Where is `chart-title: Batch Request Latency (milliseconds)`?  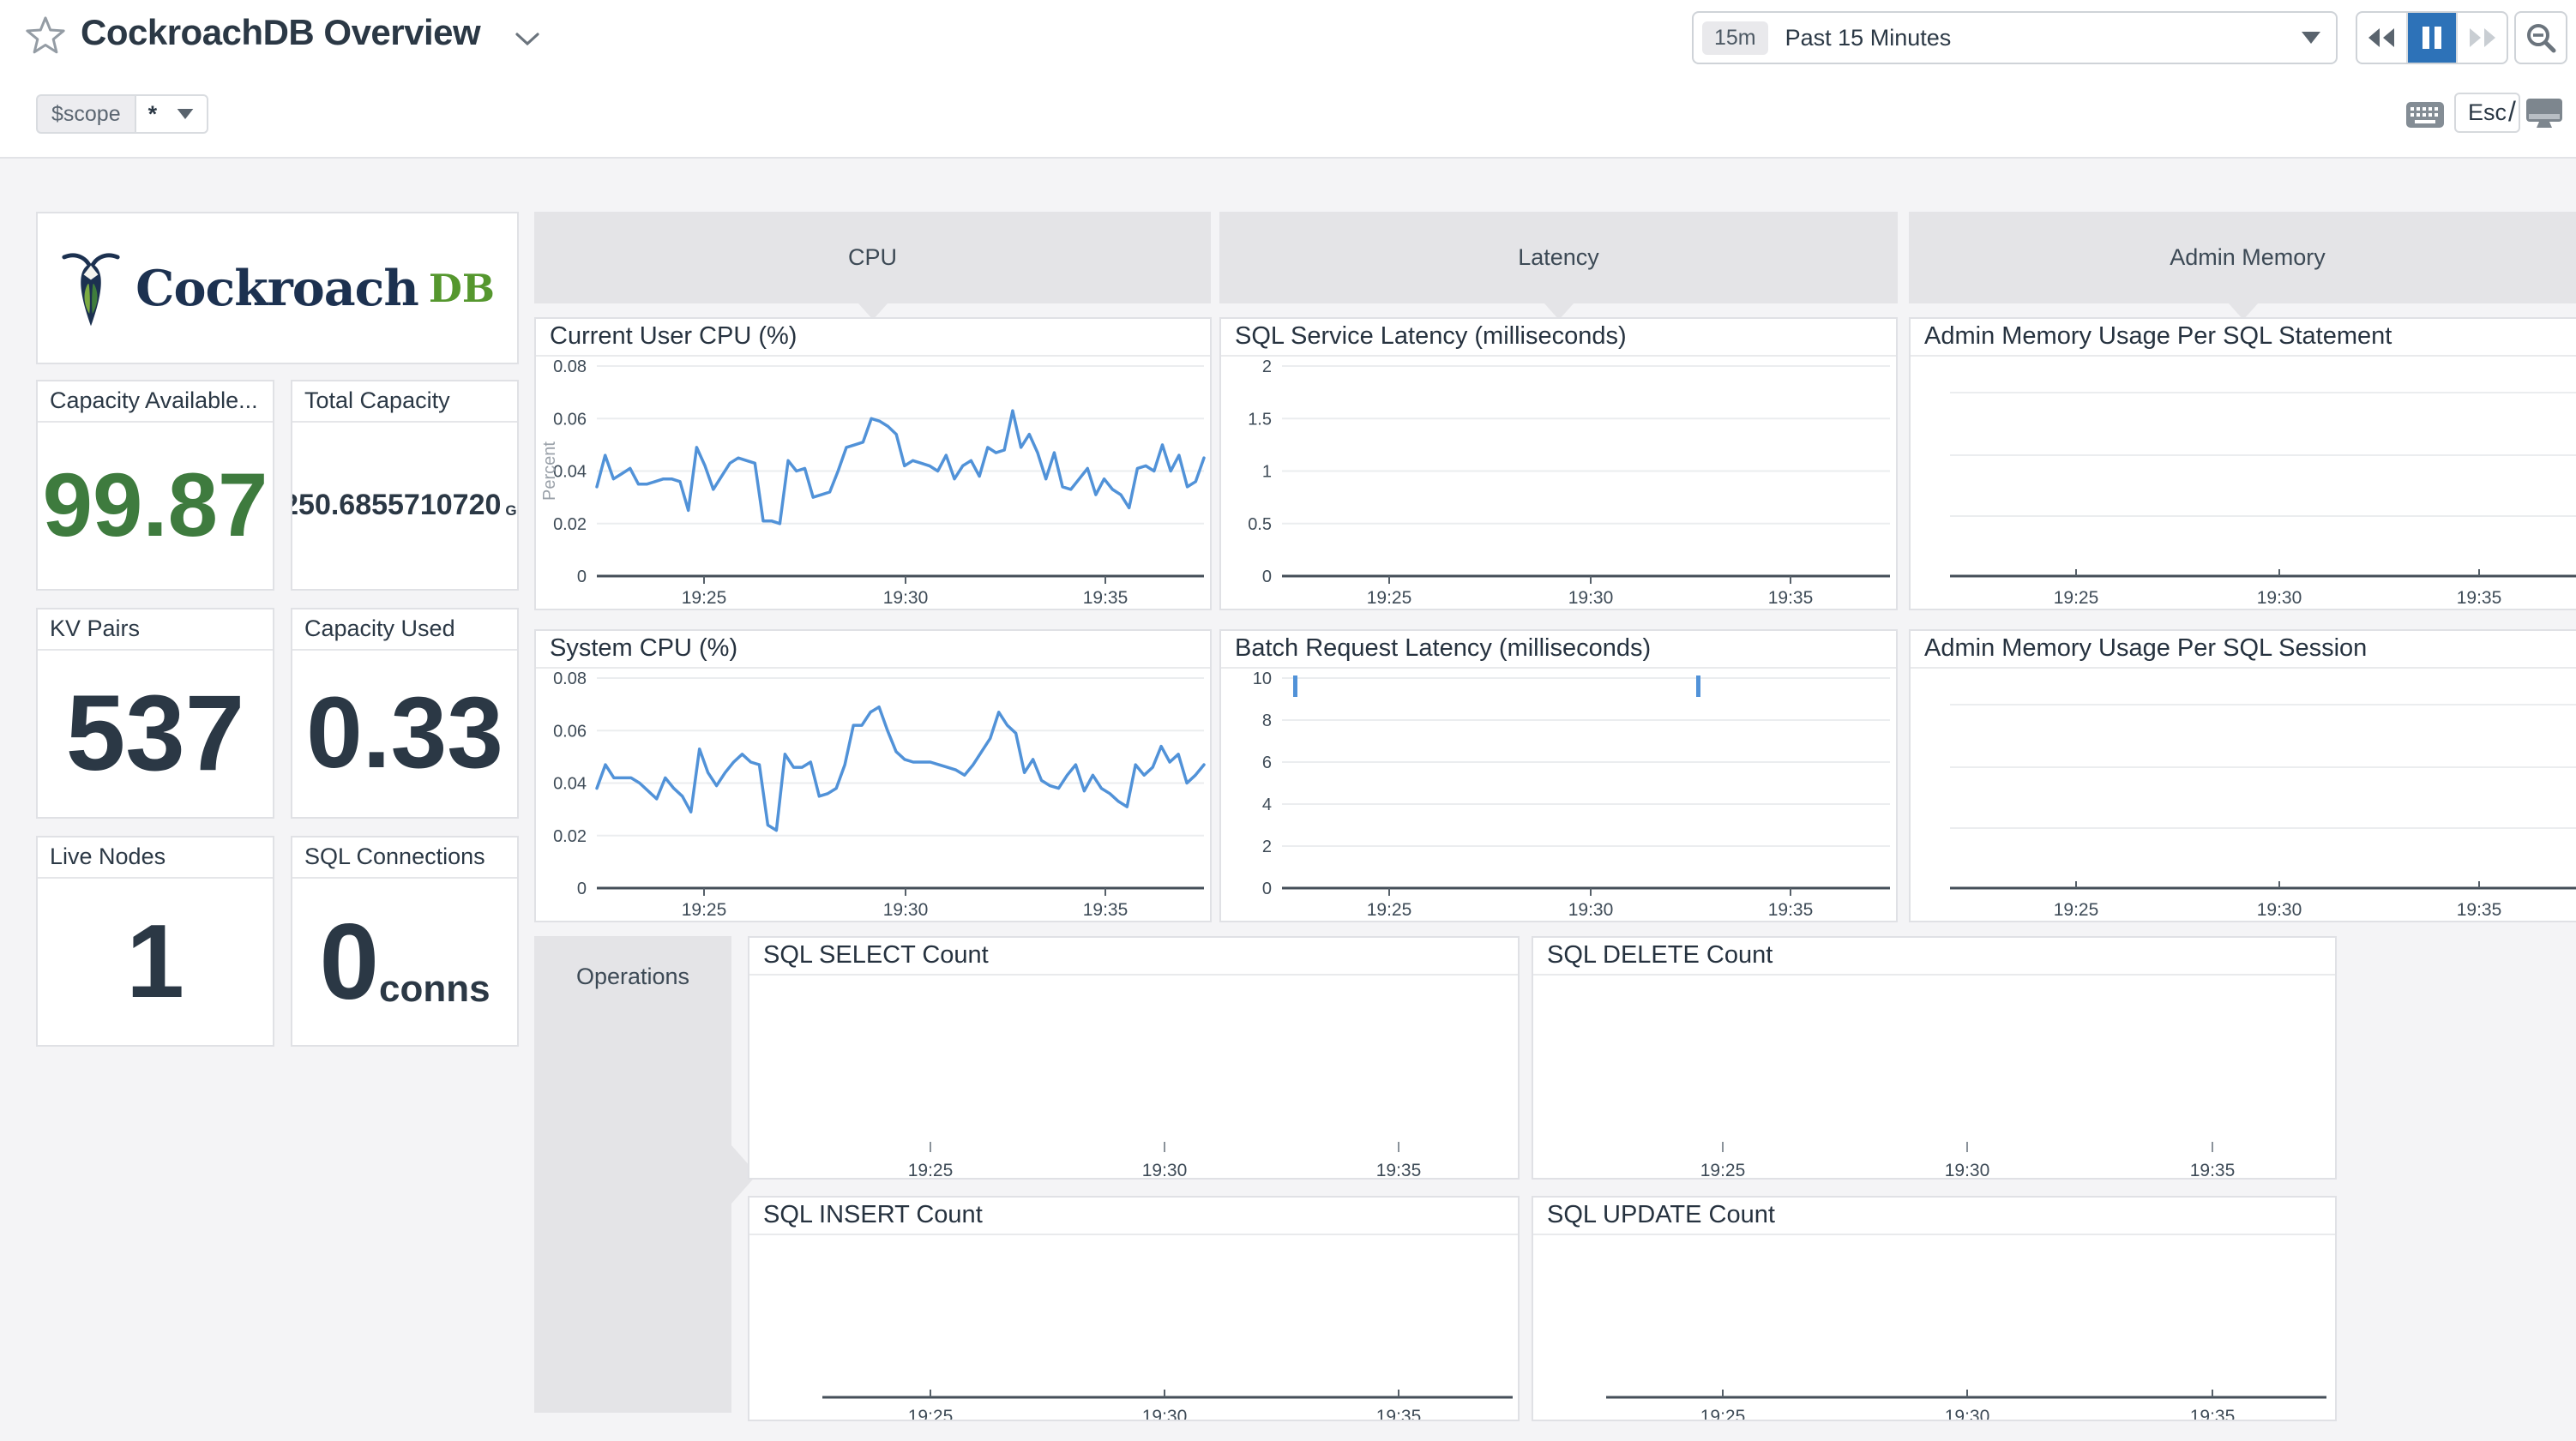 chart-title: Batch Request Latency (milliseconds) is located at coordinates (1558, 650).